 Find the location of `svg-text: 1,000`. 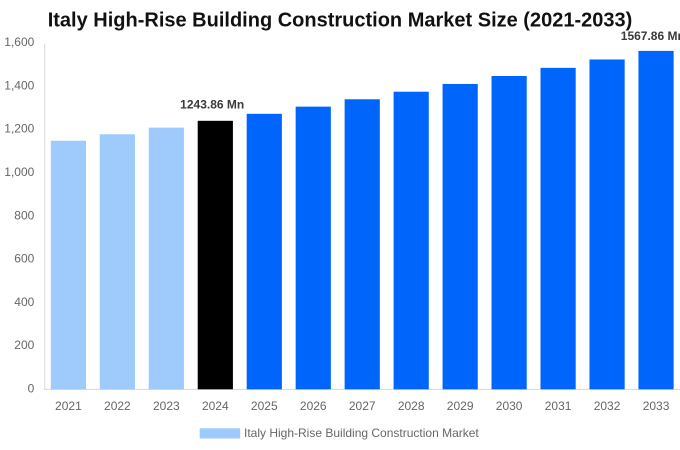

svg-text: 1,000 is located at coordinates (19, 172).